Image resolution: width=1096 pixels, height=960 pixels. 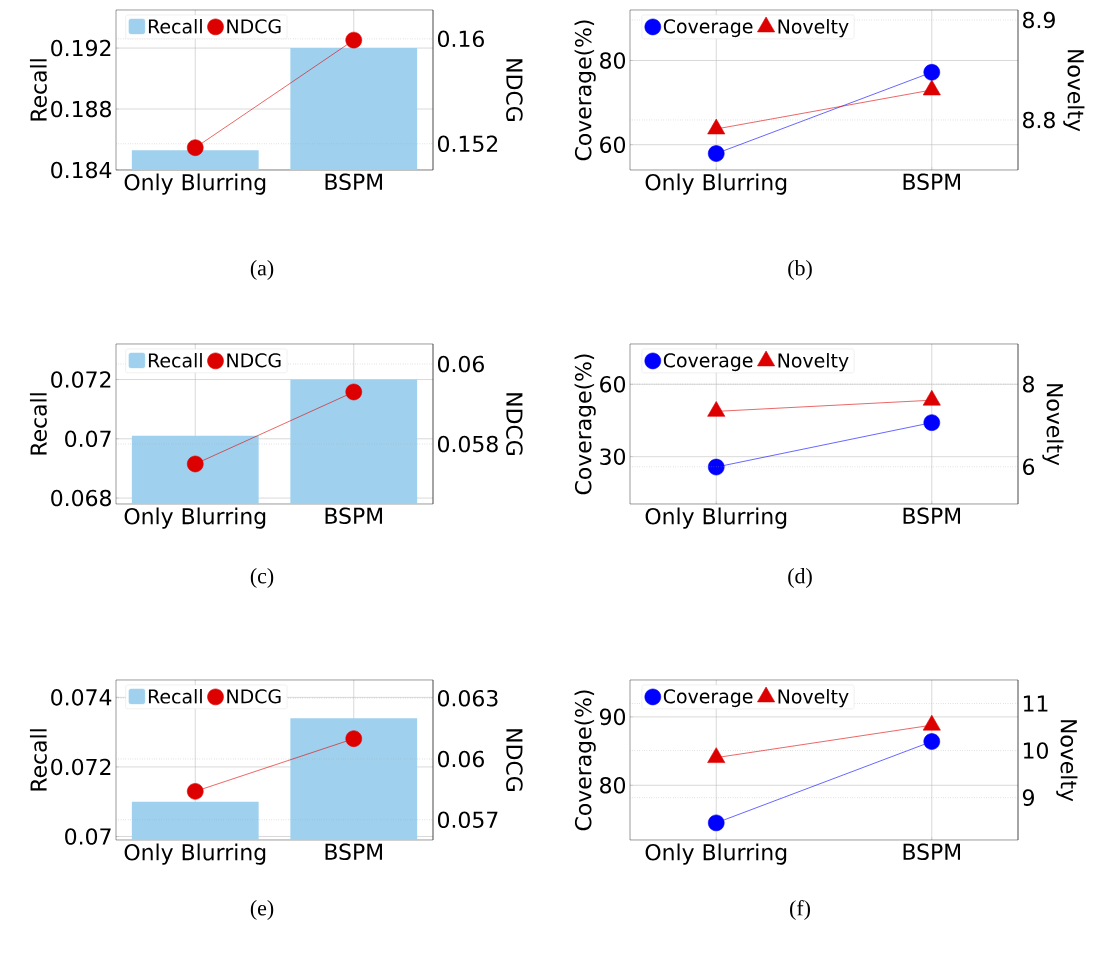 I want to click on y2-tick-label: 8.9, so click(x=1039, y=20).